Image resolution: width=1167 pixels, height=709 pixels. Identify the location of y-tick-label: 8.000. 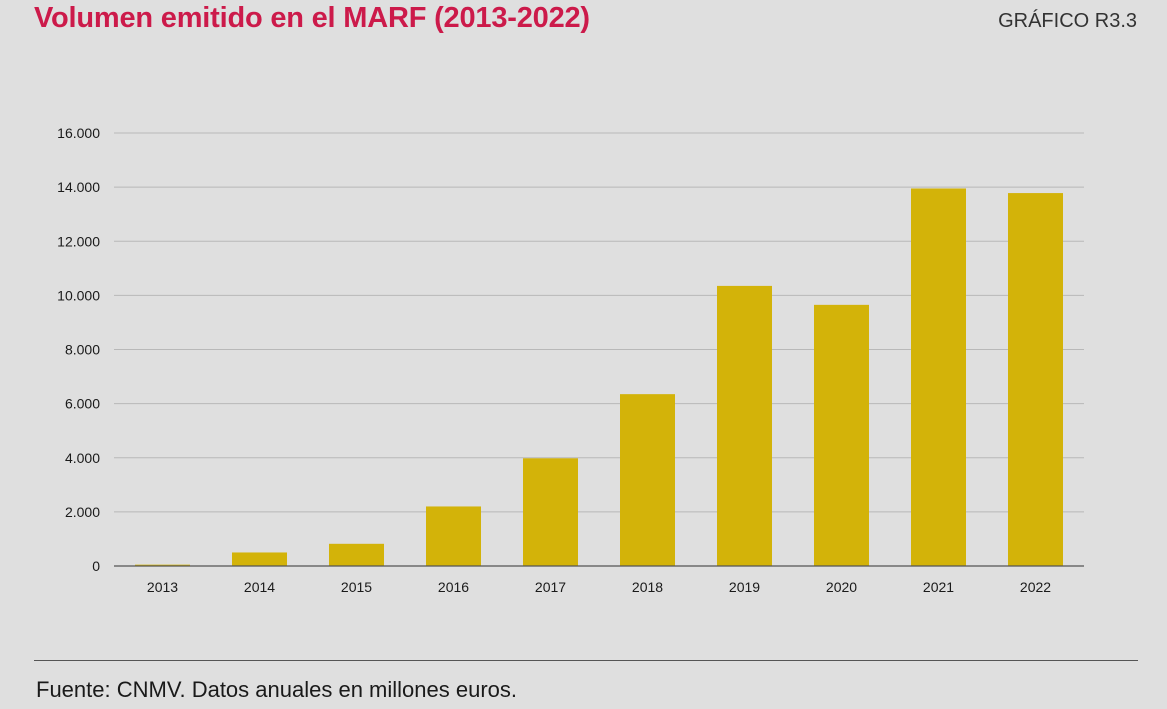
(82, 350).